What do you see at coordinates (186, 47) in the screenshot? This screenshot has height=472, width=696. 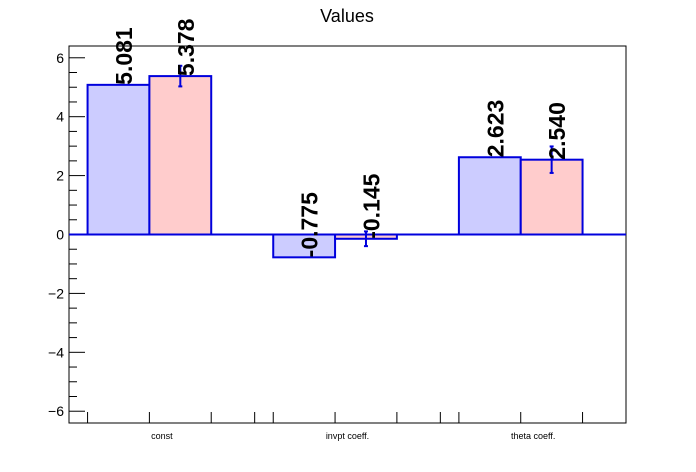 I see `data-label: 5.378` at bounding box center [186, 47].